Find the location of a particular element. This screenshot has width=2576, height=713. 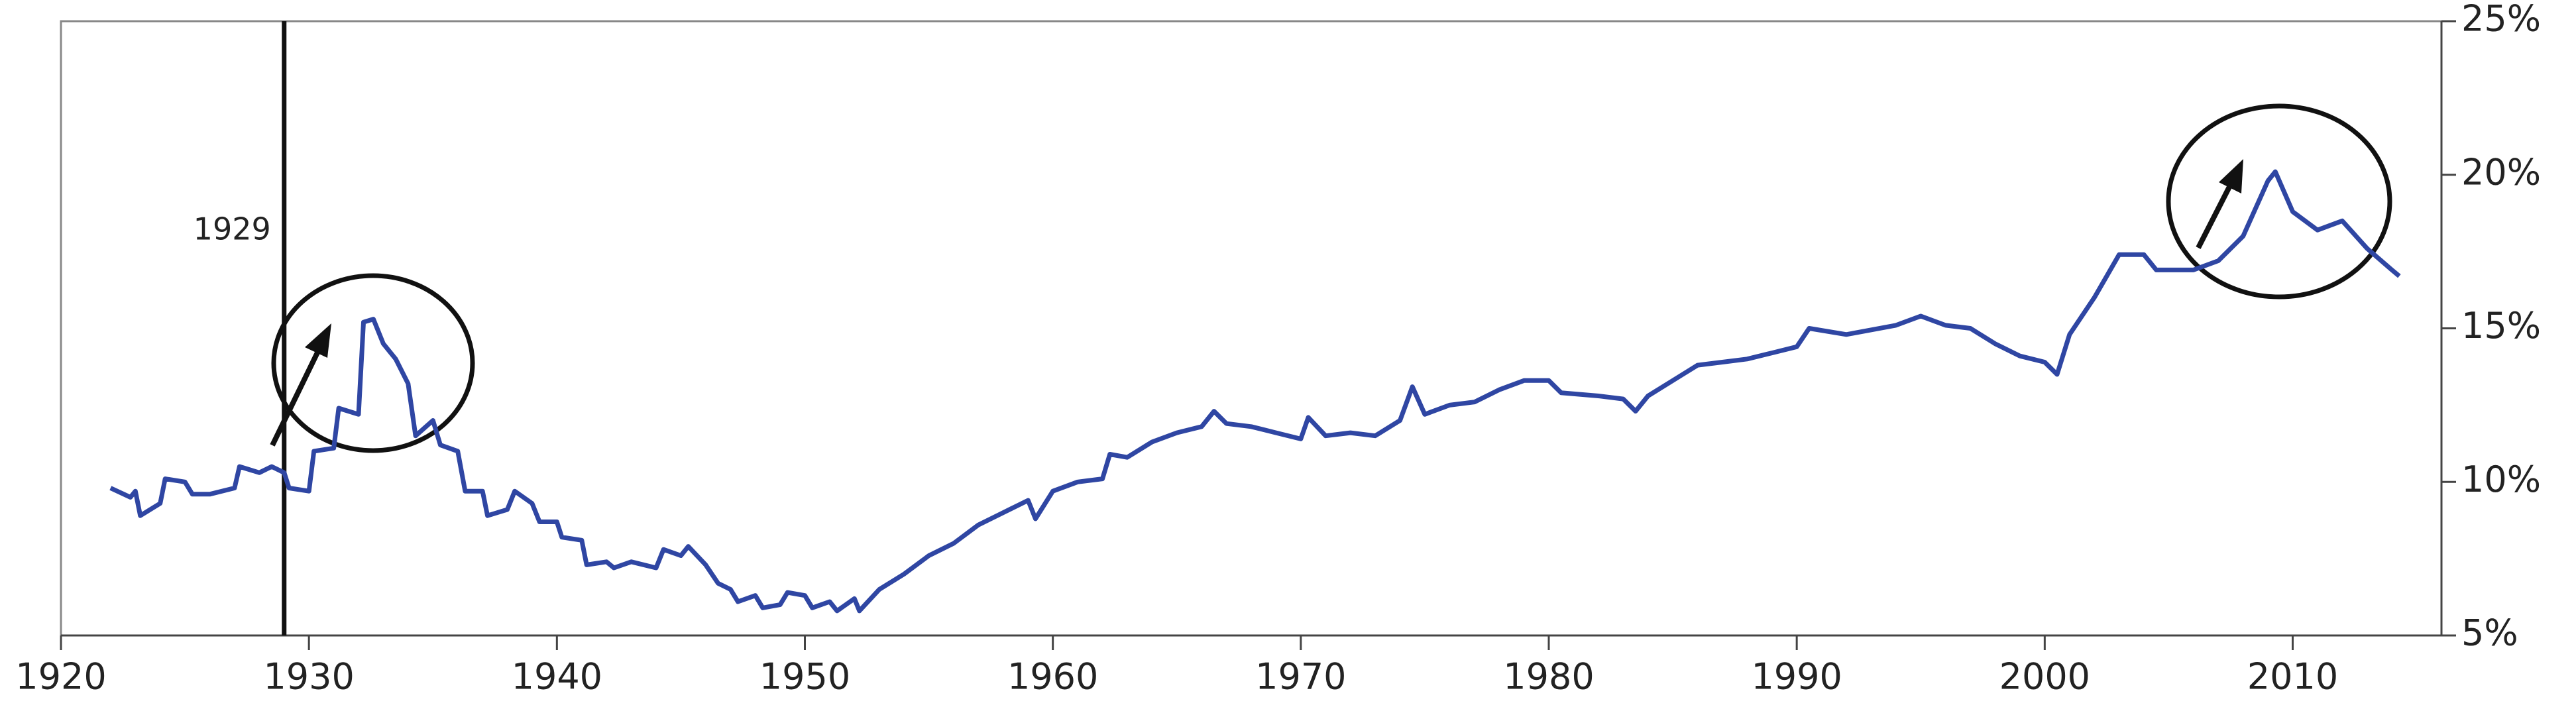

x-tick-label: 1990 is located at coordinates (1796, 677).